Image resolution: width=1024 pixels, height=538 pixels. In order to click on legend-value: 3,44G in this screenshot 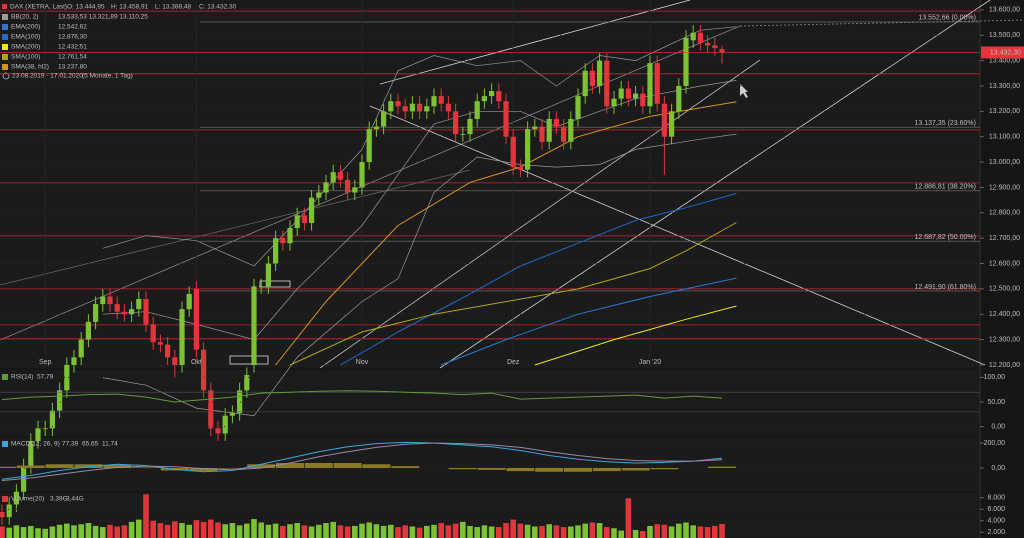, I will do `click(75, 499)`.